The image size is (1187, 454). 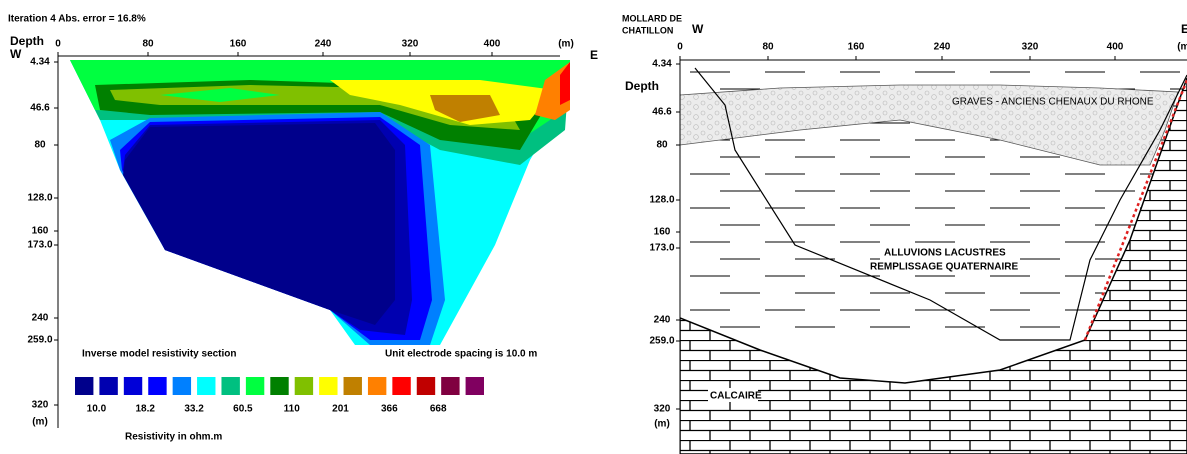 I want to click on title: Iteration 4 Abs. error = 16.8%, so click(x=77, y=19).